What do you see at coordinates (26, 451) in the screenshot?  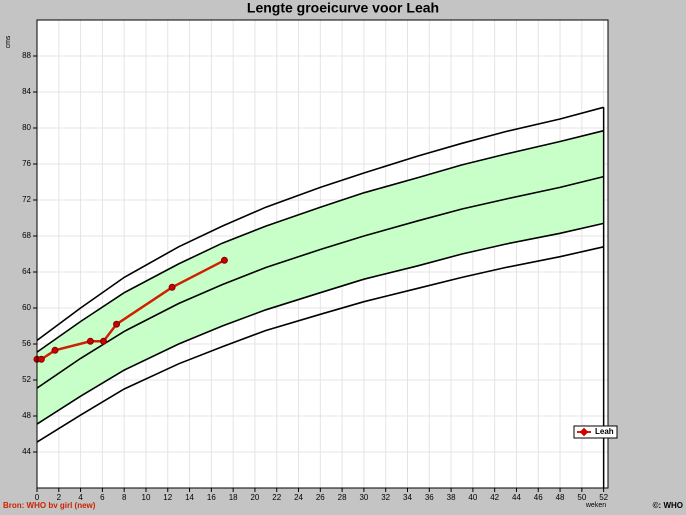 I see `y-tick-label: 44` at bounding box center [26, 451].